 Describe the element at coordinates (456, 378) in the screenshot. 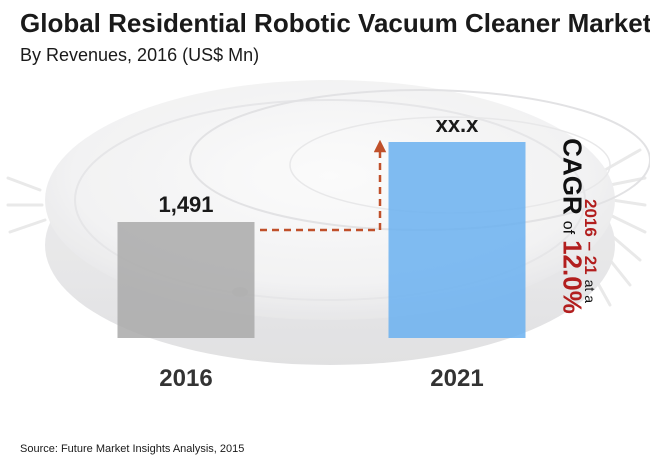

I see `category-label-2021: 2021` at that location.